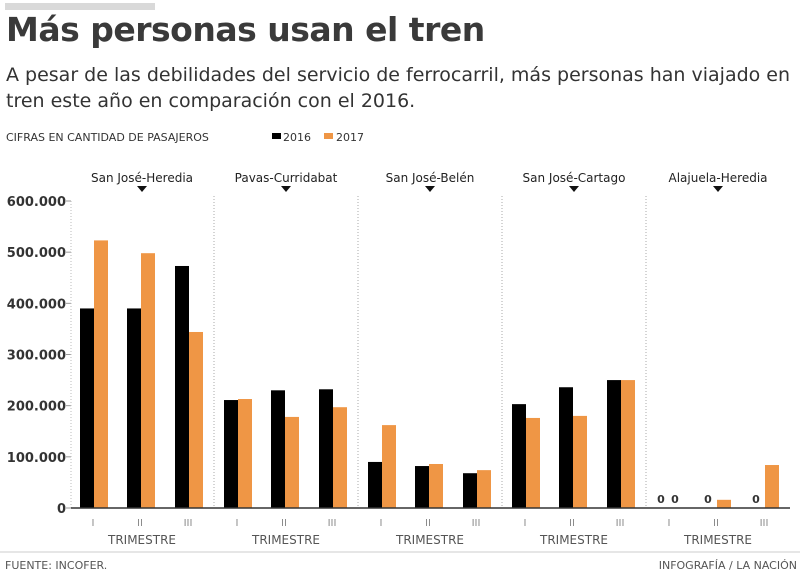  I want to click on credit-text: INFOGRAFÍA / LA NACIÓN, so click(728, 565).